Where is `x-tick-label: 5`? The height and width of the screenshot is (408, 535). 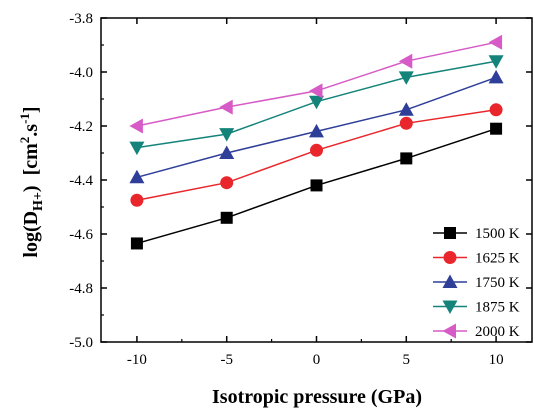 x-tick-label: 5 is located at coordinates (407, 360).